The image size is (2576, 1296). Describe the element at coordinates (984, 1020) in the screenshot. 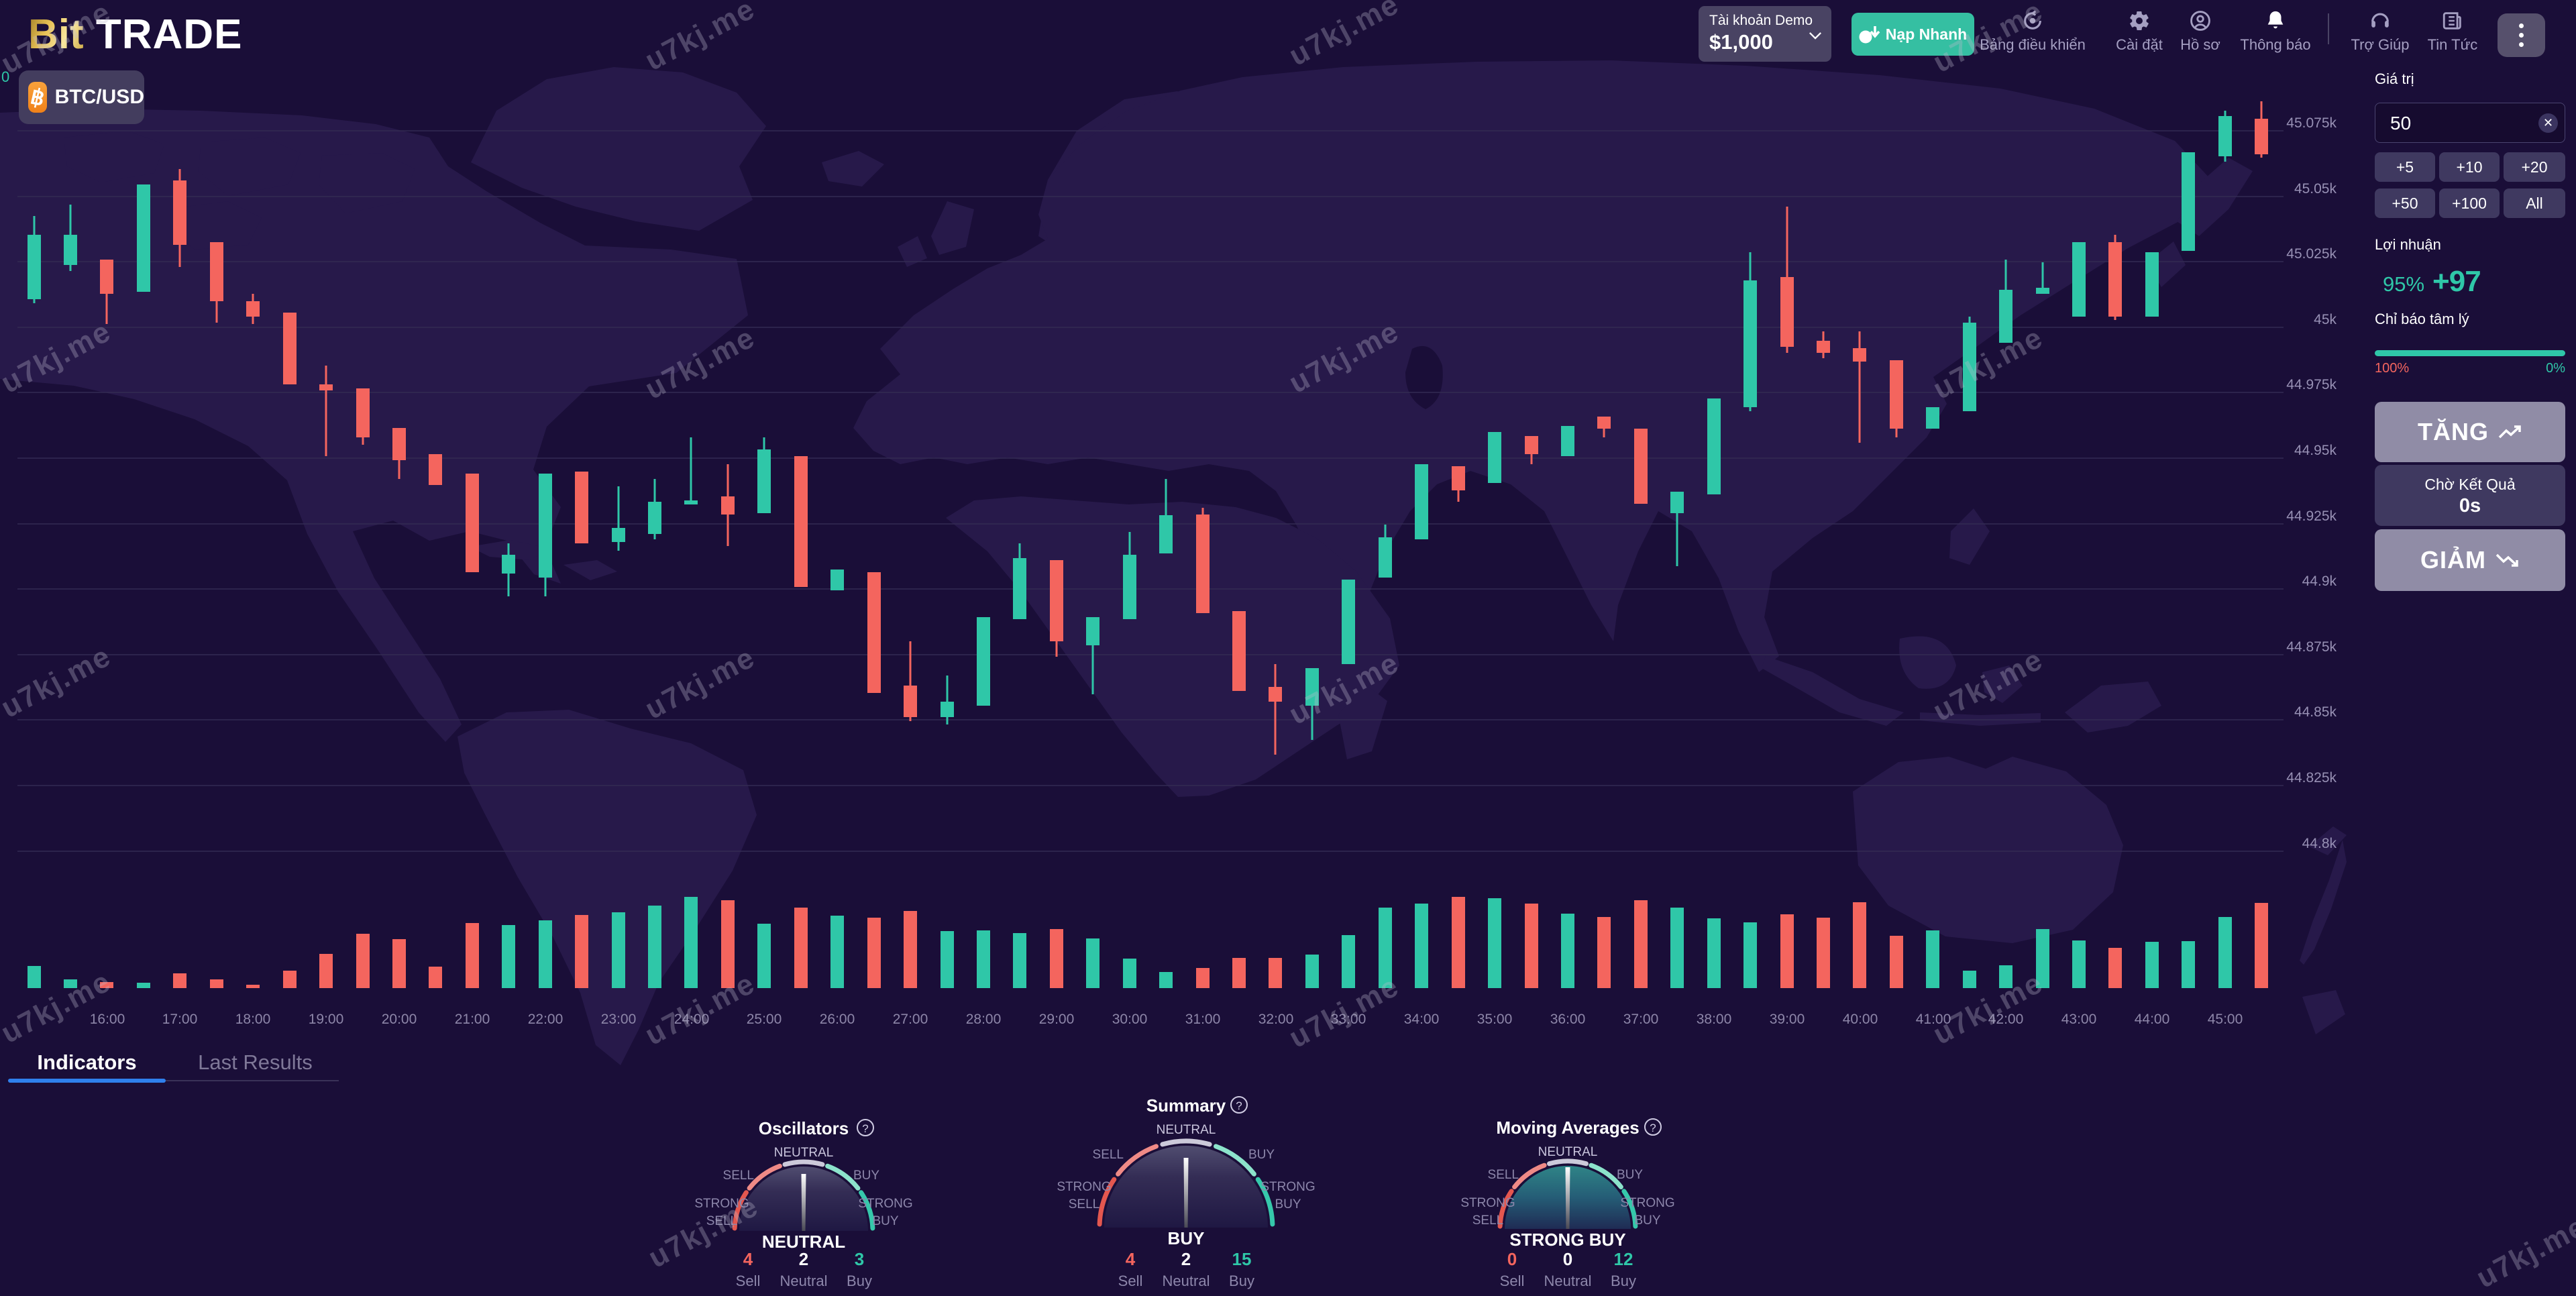

I see `svg-text: 28:00` at that location.